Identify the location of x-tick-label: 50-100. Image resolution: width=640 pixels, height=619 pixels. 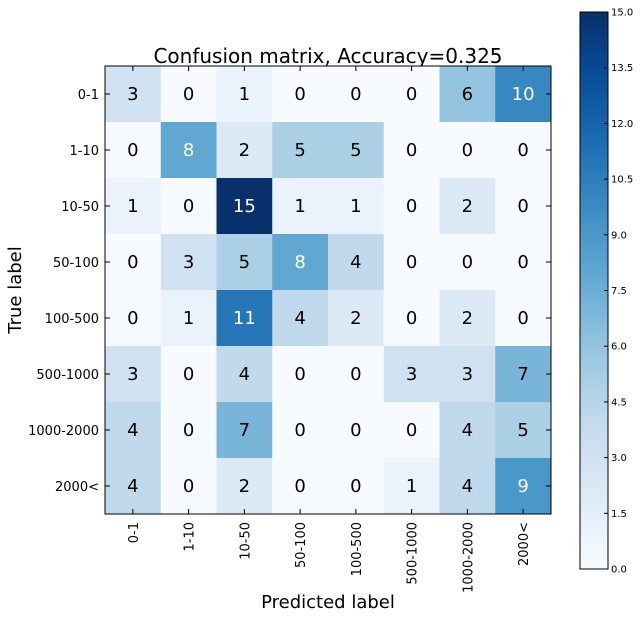
(301, 545).